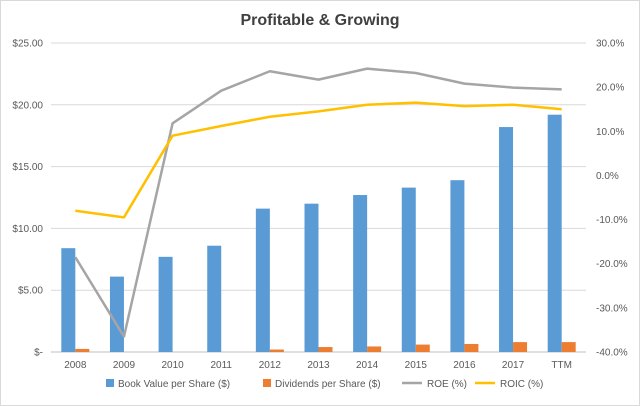 This screenshot has width=640, height=406. I want to click on legend-dividends-swatch, so click(267, 383).